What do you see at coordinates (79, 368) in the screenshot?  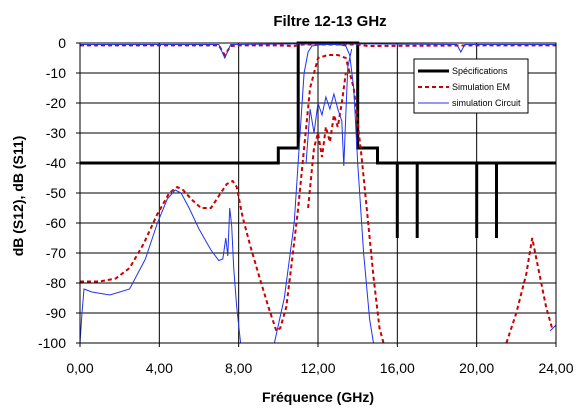 I see `x-tick-label: 0,00` at bounding box center [79, 368].